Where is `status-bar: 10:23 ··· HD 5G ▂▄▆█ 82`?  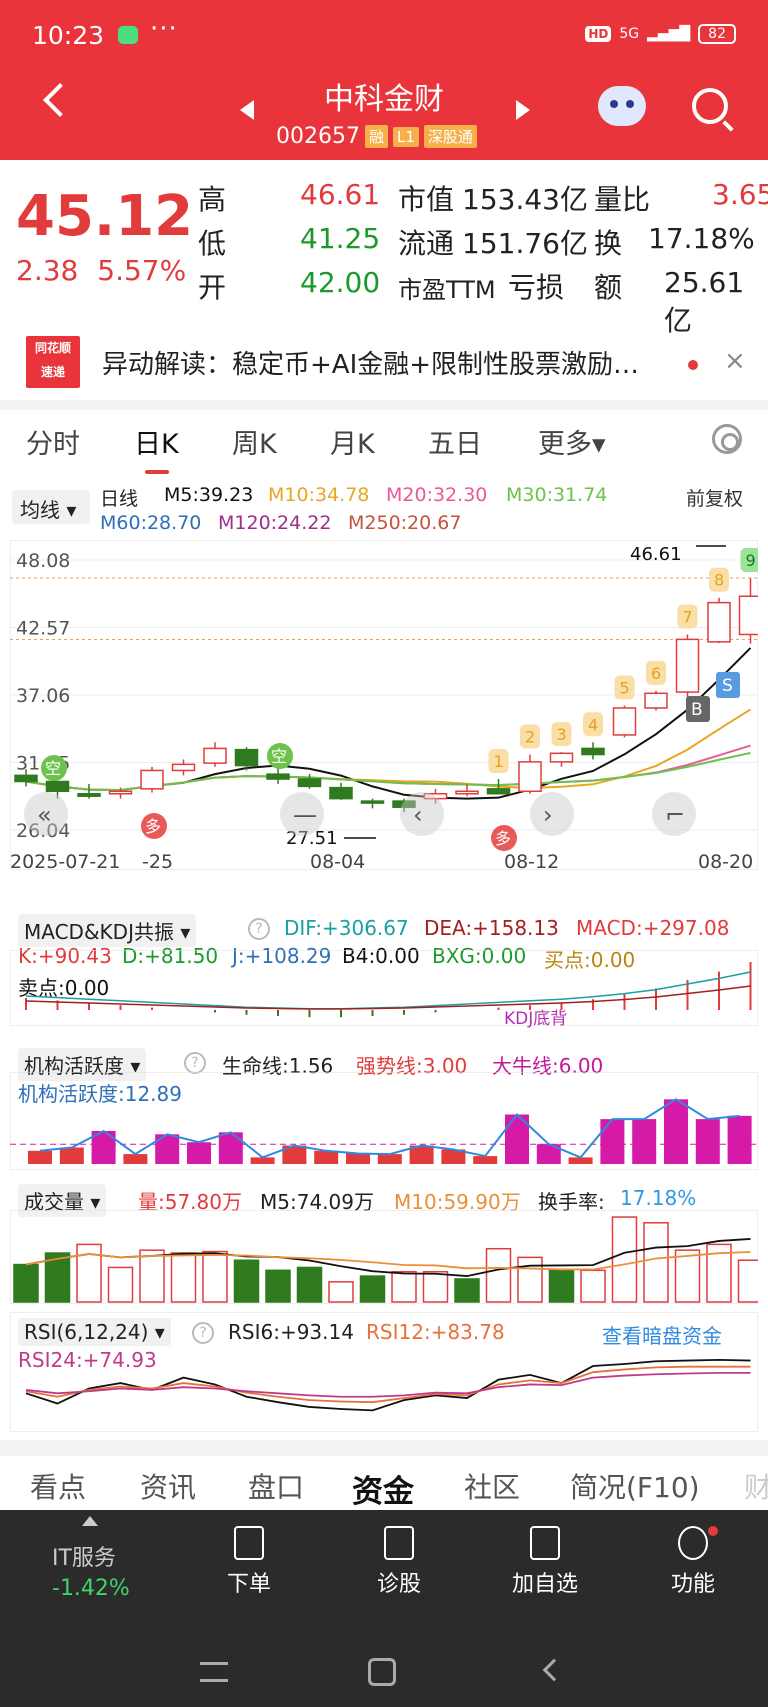
status-bar: 10:23 ··· HD 5G ▂▄▆█ 82 is located at coordinates (384, 34).